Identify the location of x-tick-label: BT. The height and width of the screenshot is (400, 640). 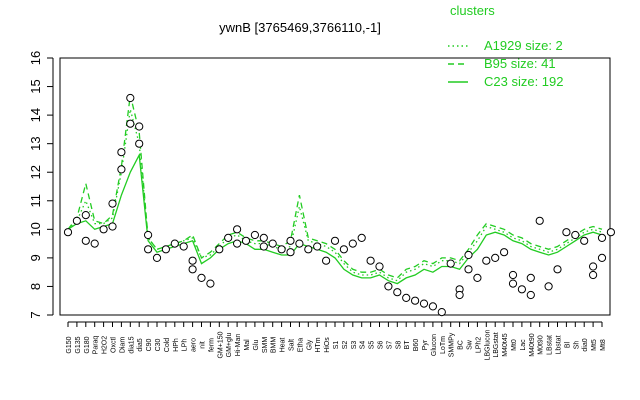
(407, 345).